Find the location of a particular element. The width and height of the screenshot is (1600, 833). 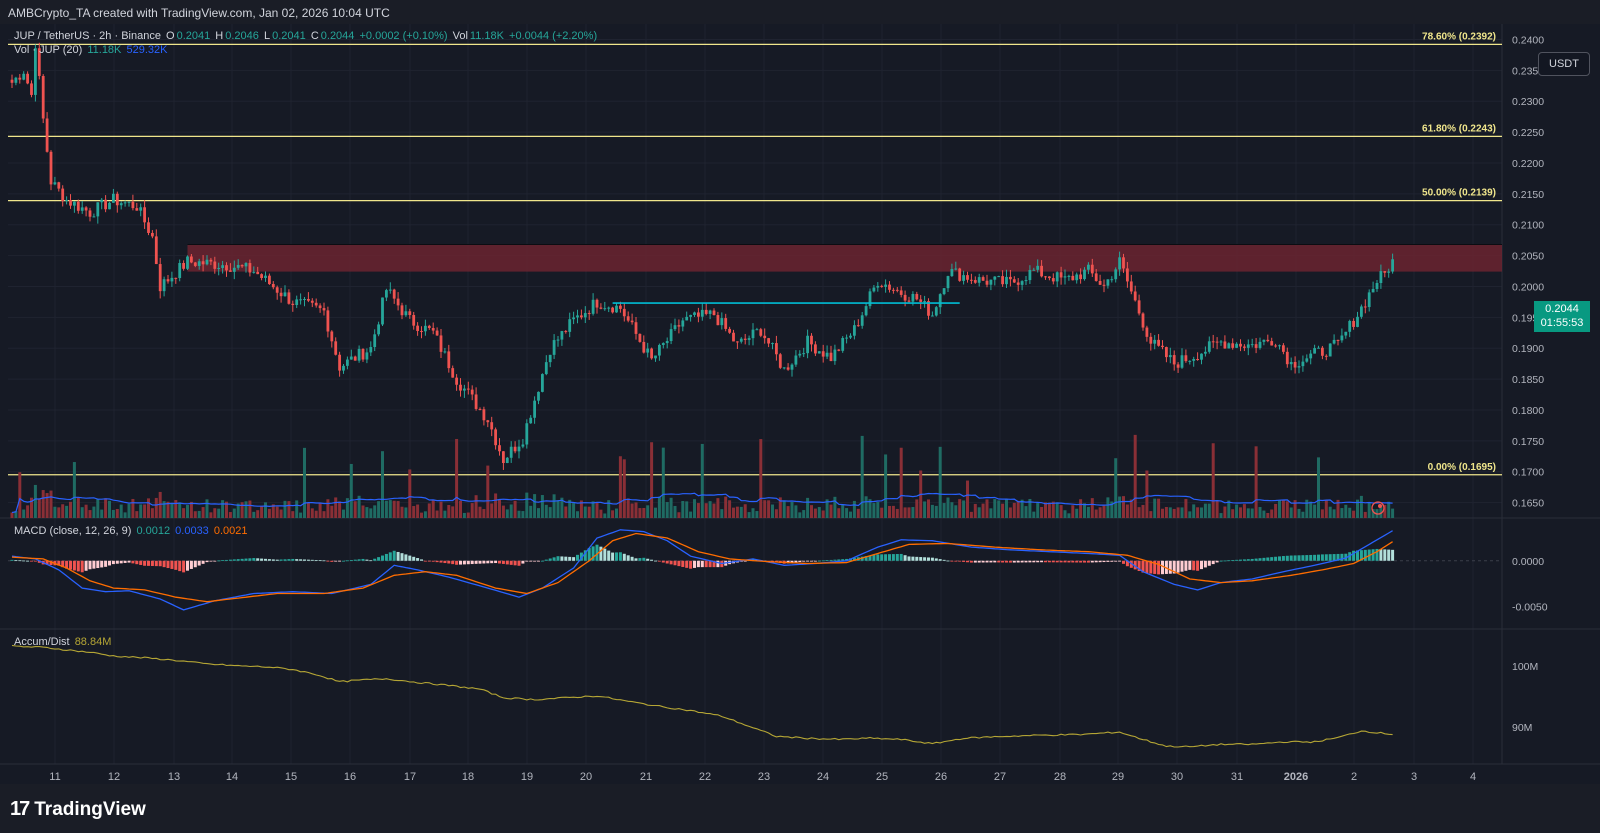

currency-button: USDT is located at coordinates (1564, 64).